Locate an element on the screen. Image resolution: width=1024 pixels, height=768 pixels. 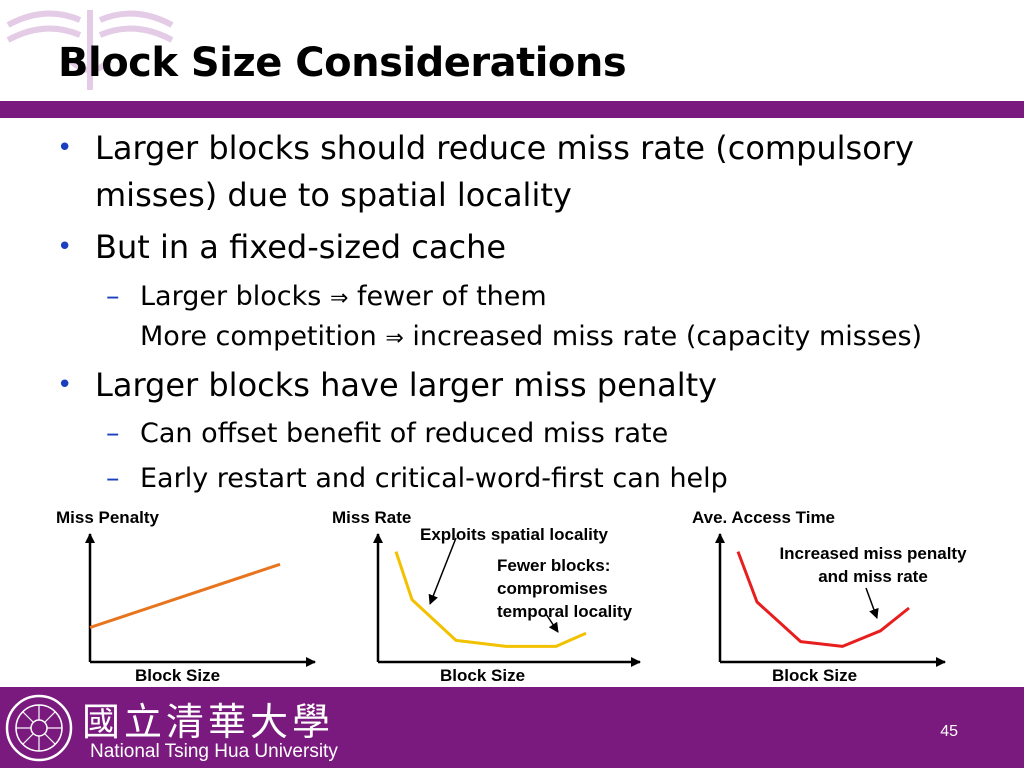
graph3-xlabel: Block Size is located at coordinates (815, 675).